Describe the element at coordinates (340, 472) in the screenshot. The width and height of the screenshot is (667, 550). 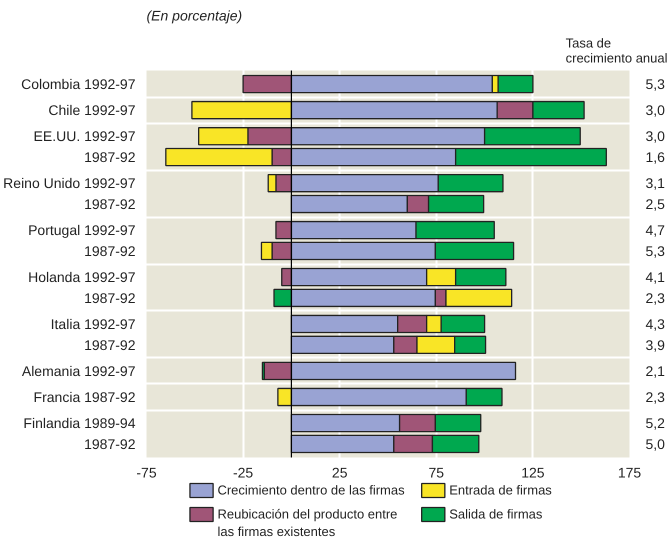
I see `x-tick-label: 25` at that location.